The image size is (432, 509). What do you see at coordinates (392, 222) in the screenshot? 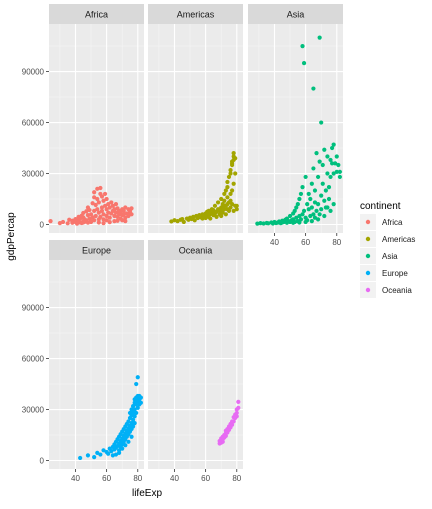
I see `legend-label: Africa` at bounding box center [392, 222].